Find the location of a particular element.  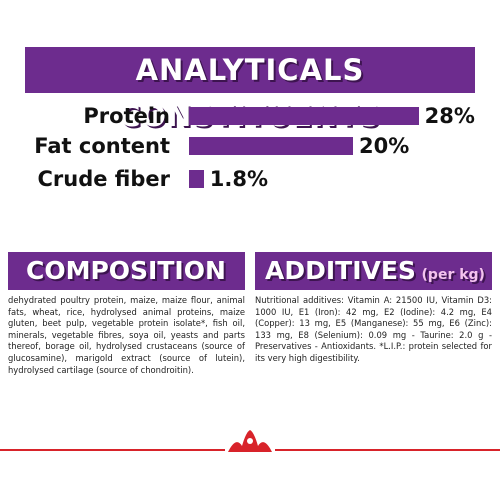

additives-subtitle: (per kg) is located at coordinates (453, 275).